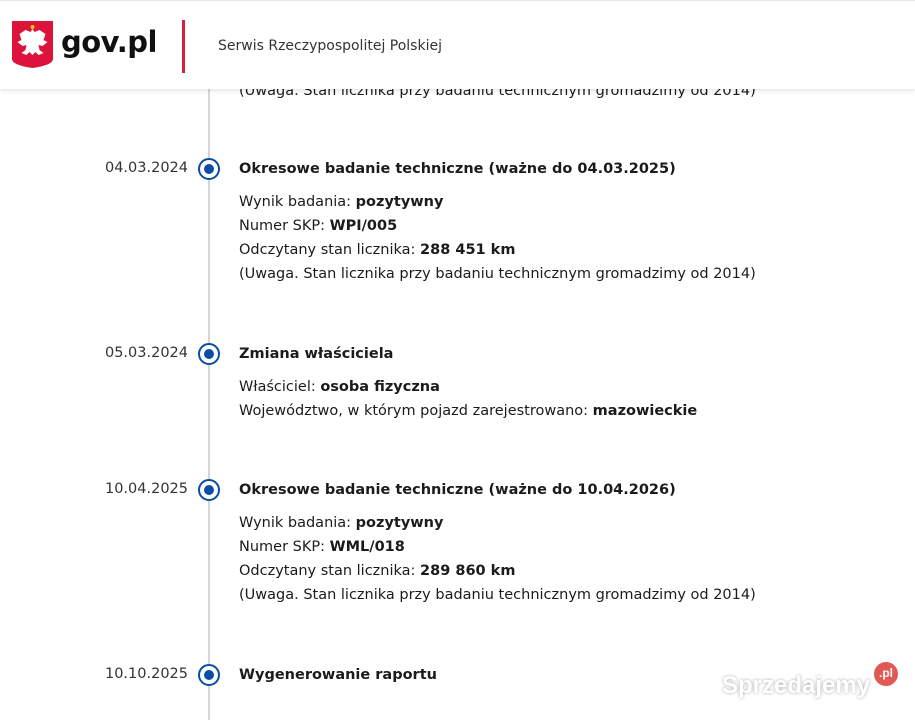 This screenshot has height=720, width=915. What do you see at coordinates (363, 226) in the screenshot?
I see `line-value: WPI/005` at bounding box center [363, 226].